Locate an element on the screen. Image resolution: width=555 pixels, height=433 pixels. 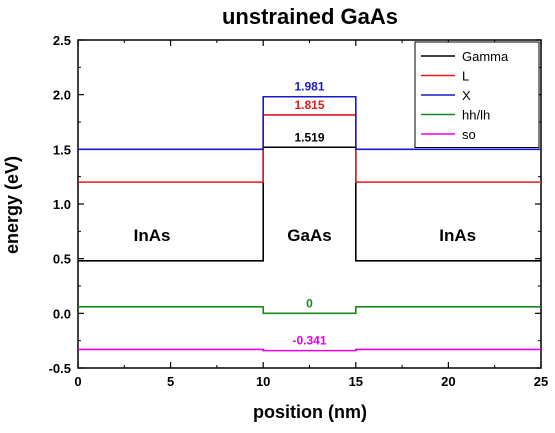
value-annotation: -0.341 is located at coordinates (309, 341).